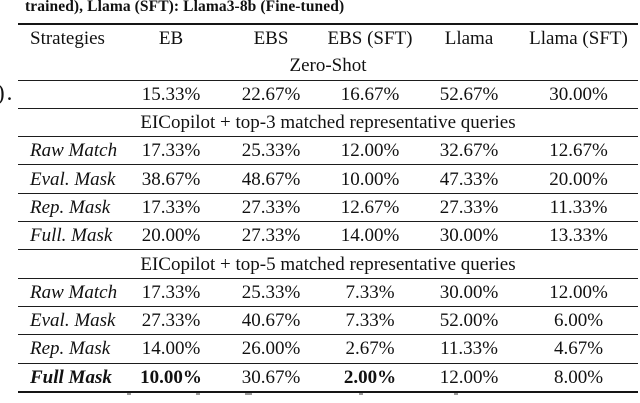 This screenshot has height=403, width=640. I want to click on strategy-label: Full Mask, so click(71, 377).